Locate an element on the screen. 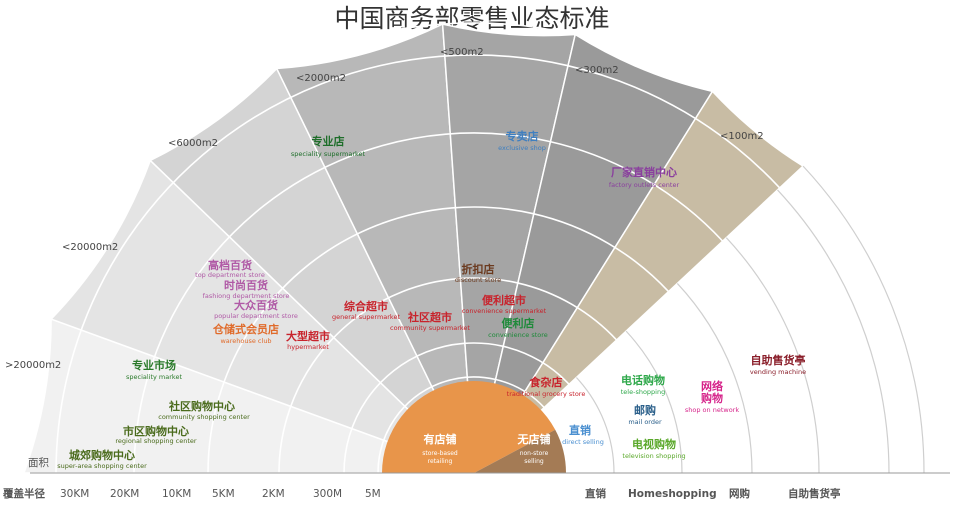 Image resolution: width=955 pixels, height=505 pixels. format-name: 电视购物 is located at coordinates (654, 444).